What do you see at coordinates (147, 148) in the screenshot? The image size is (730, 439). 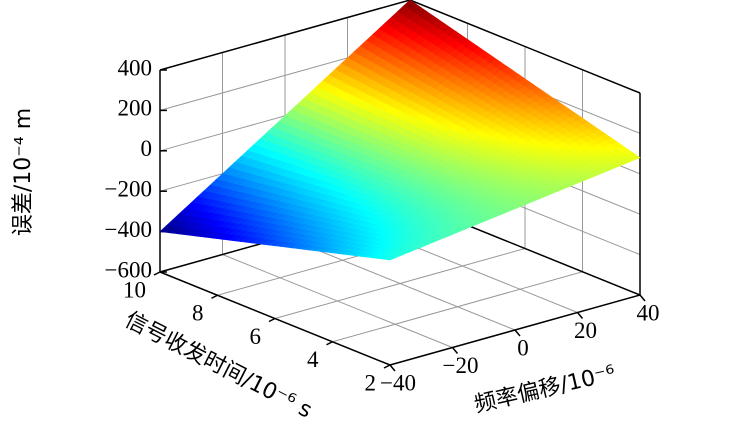 I see `z-tick-label: 0` at bounding box center [147, 148].